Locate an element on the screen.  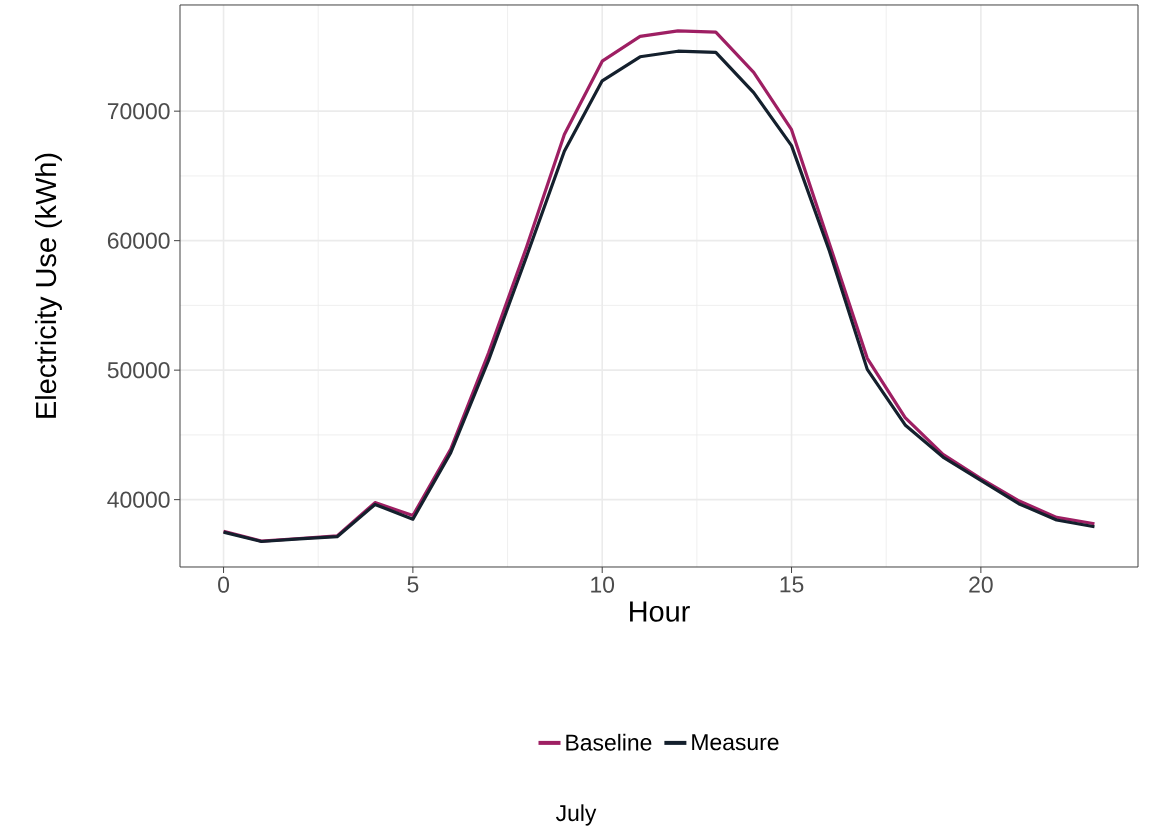
y-tick-label: 40000 is located at coordinates (138, 499).